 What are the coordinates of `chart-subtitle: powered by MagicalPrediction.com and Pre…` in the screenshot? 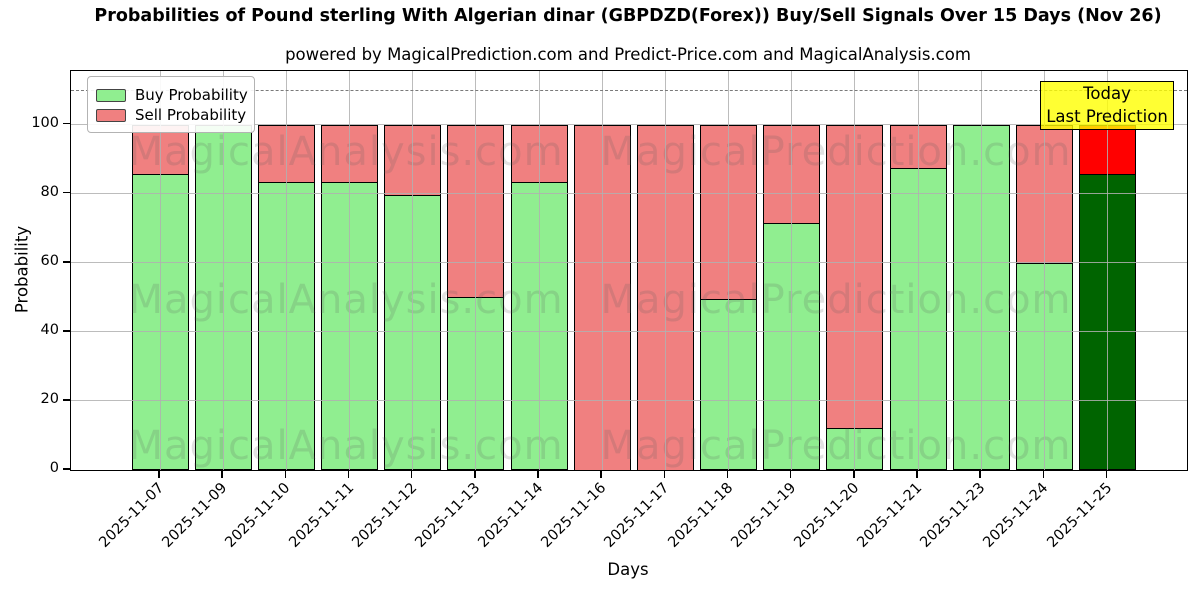 It's located at (628, 54).